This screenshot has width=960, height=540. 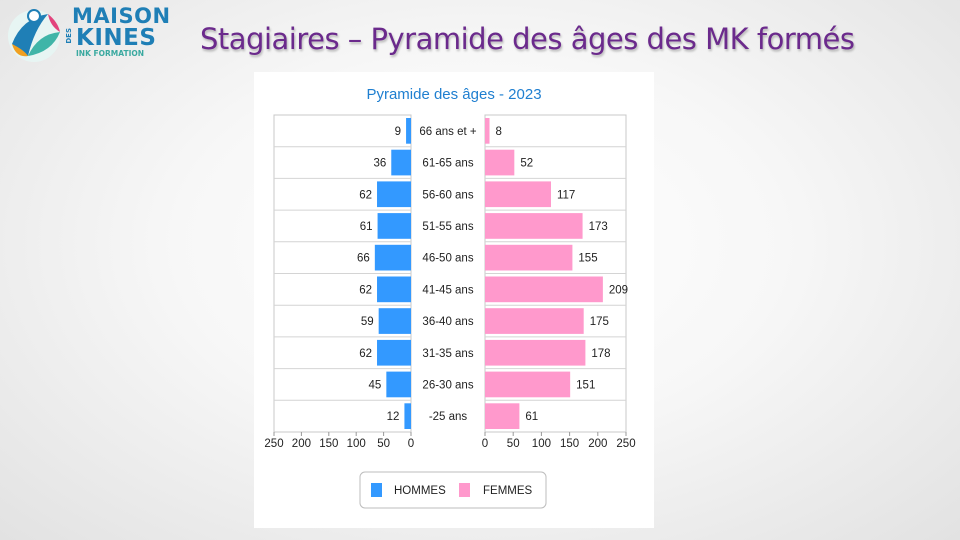 I want to click on category-label: -25 ans, so click(x=448, y=417).